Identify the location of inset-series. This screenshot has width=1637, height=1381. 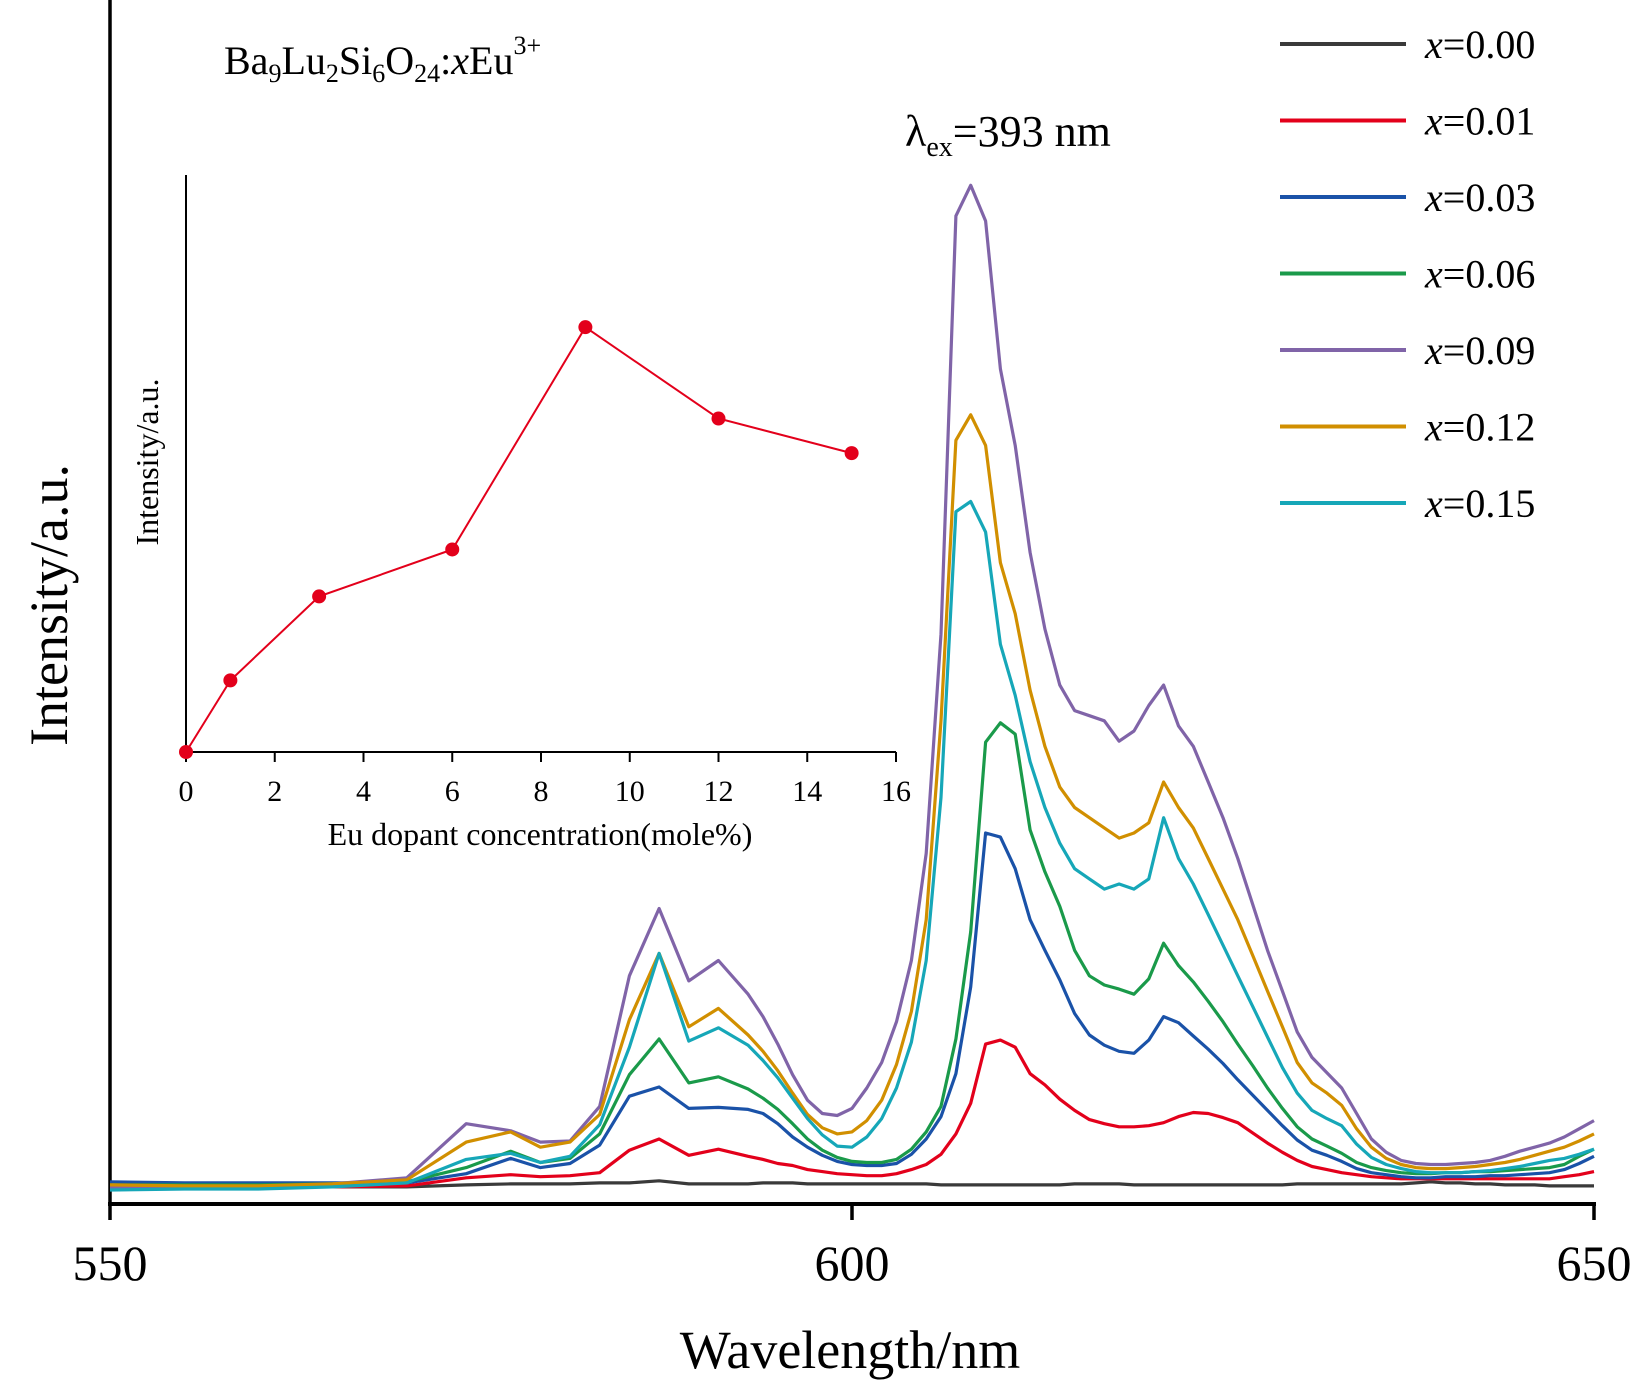
(519, 539).